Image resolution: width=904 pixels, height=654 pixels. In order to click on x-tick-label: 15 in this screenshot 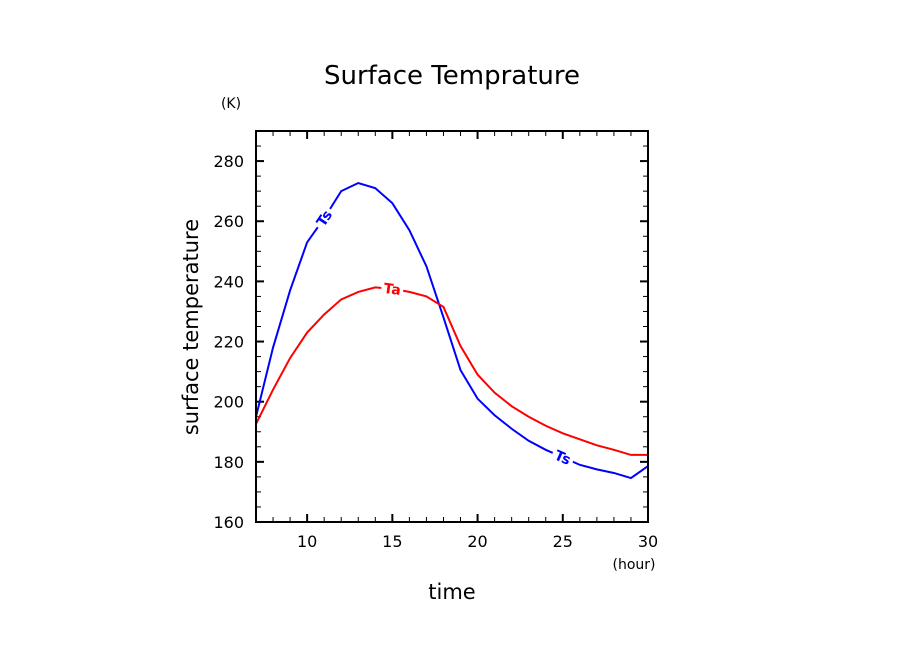, I will do `click(392, 541)`.